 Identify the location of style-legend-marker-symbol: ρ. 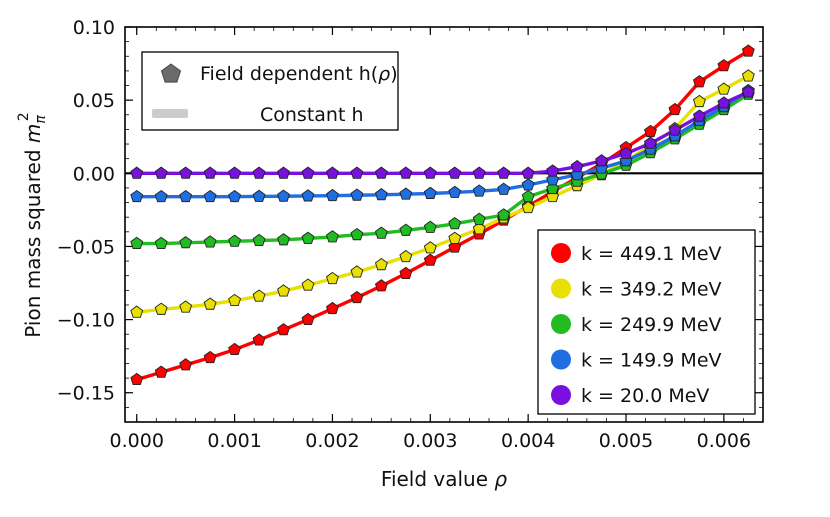
(384, 74).